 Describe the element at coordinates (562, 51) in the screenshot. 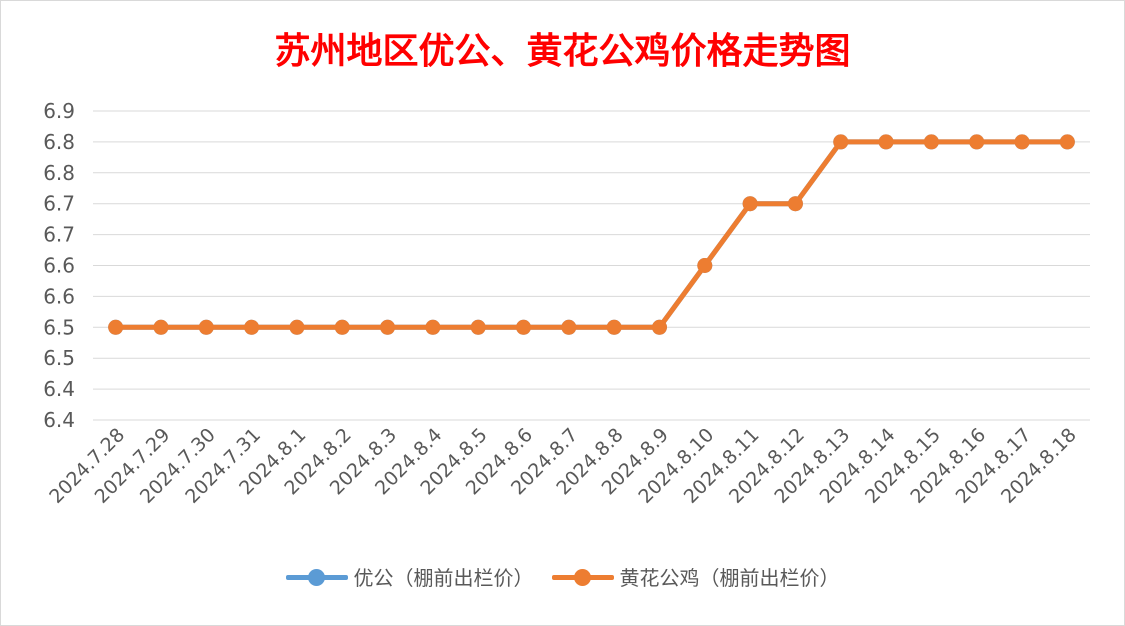

I see `chart-title: 苏州地区优公、黄花公鸡价格走势图` at that location.